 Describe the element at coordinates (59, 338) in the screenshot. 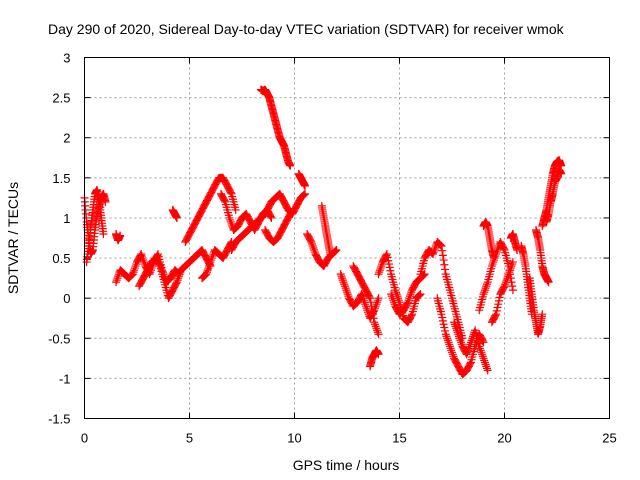

I see `y-tick-label: -0.5` at that location.